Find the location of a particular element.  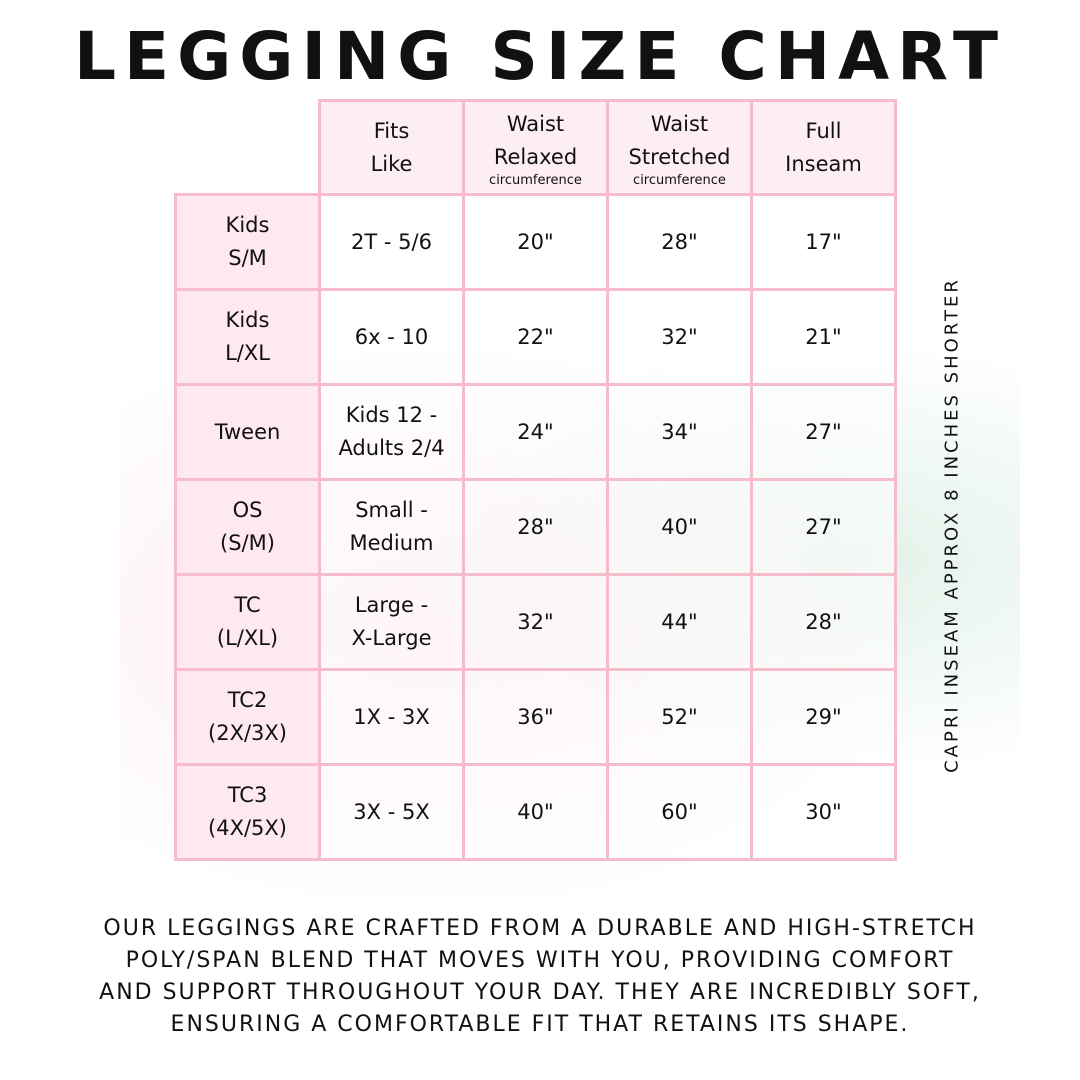

table-cell: 30" is located at coordinates (823, 812).